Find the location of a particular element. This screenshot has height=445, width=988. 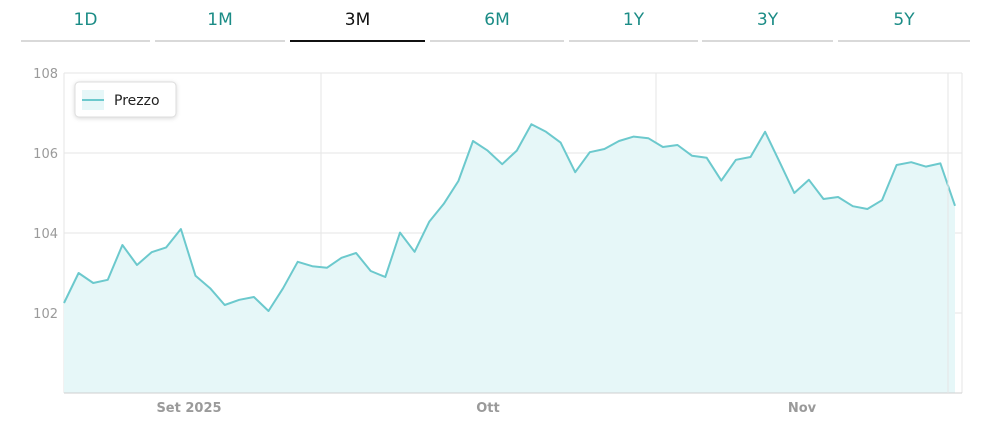

tab-1y: 1Y is located at coordinates (633, 21).